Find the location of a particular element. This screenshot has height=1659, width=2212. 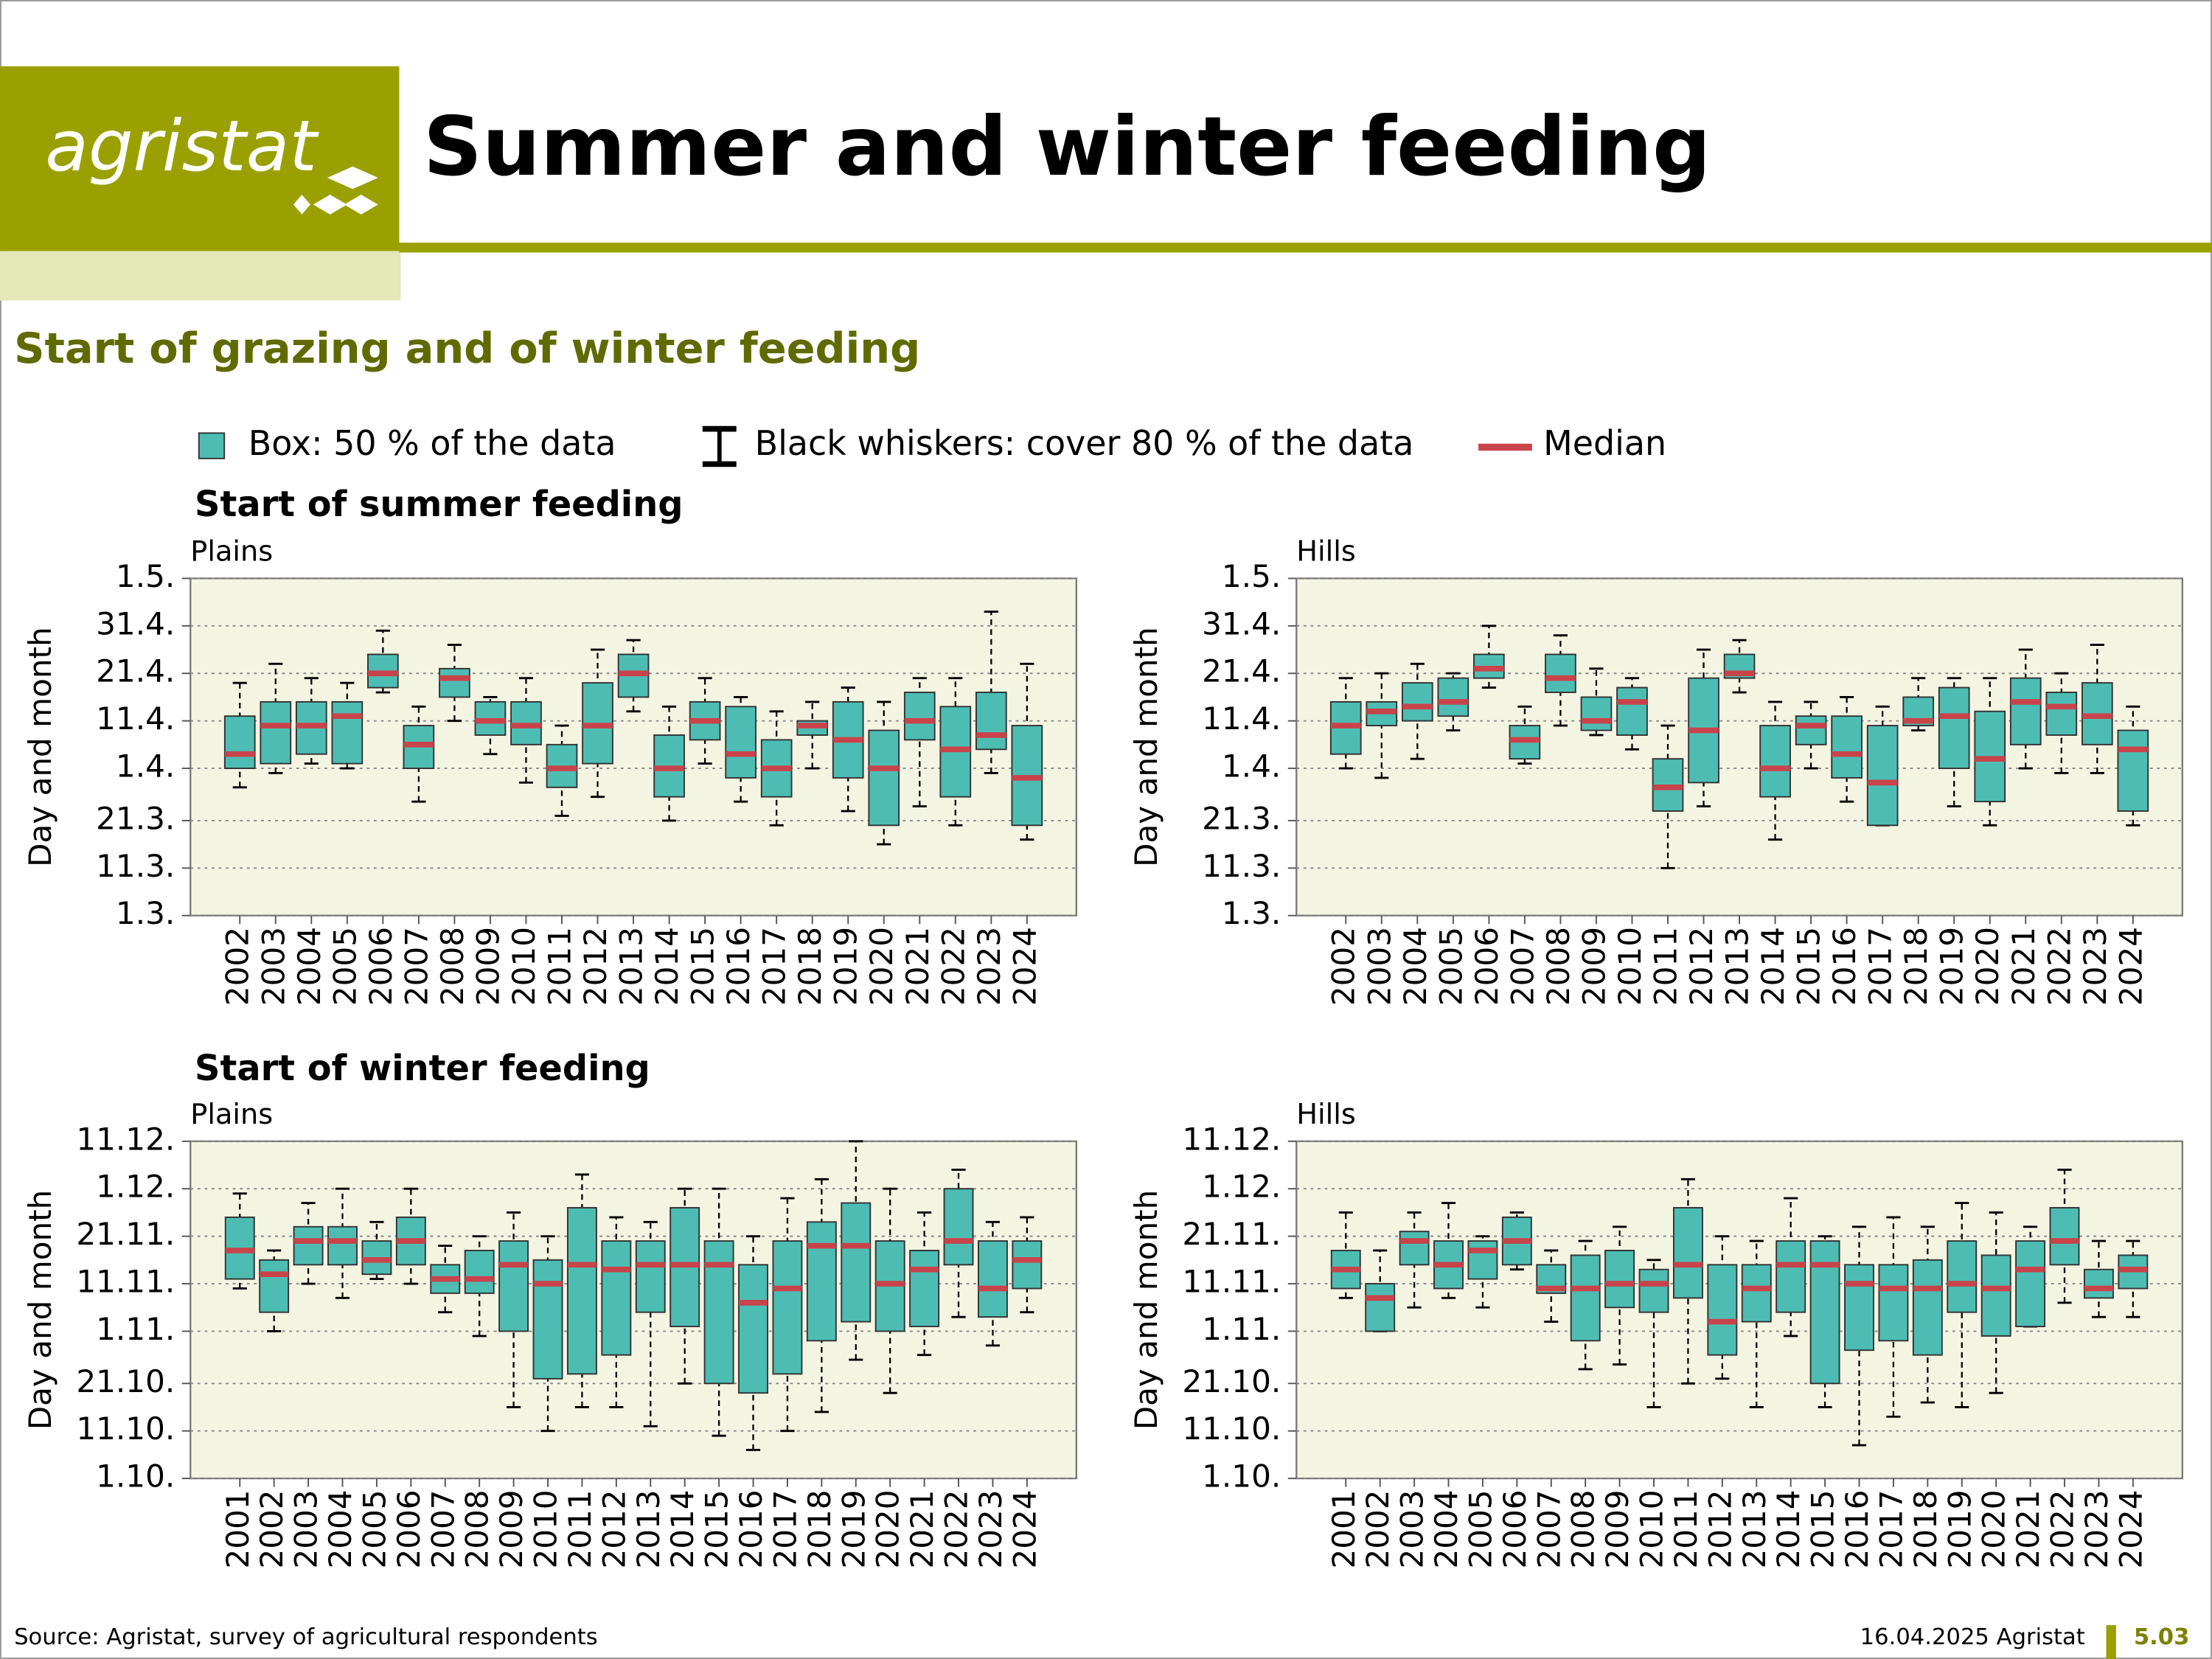

y-tick-label: 21.10. is located at coordinates (125, 1381).